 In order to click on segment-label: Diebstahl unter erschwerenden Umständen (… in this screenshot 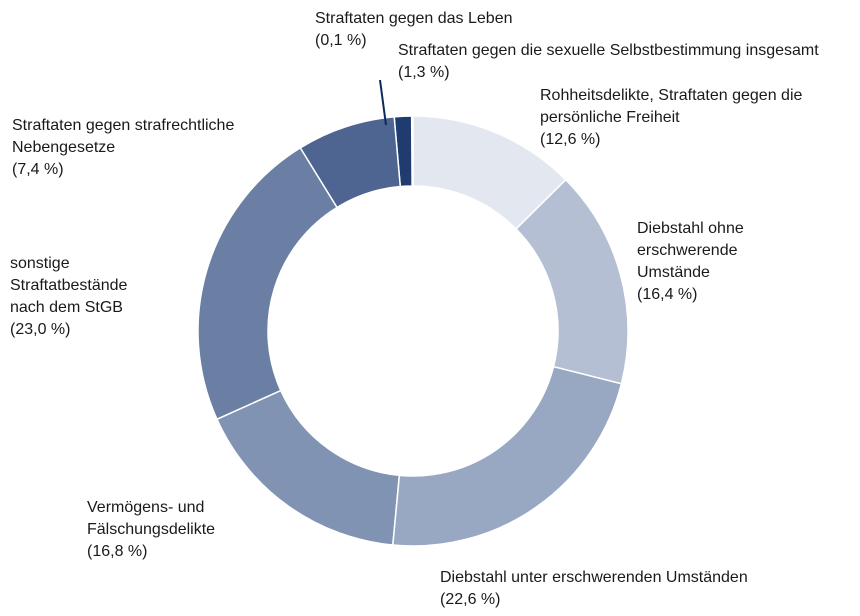, I will do `click(650, 589)`.